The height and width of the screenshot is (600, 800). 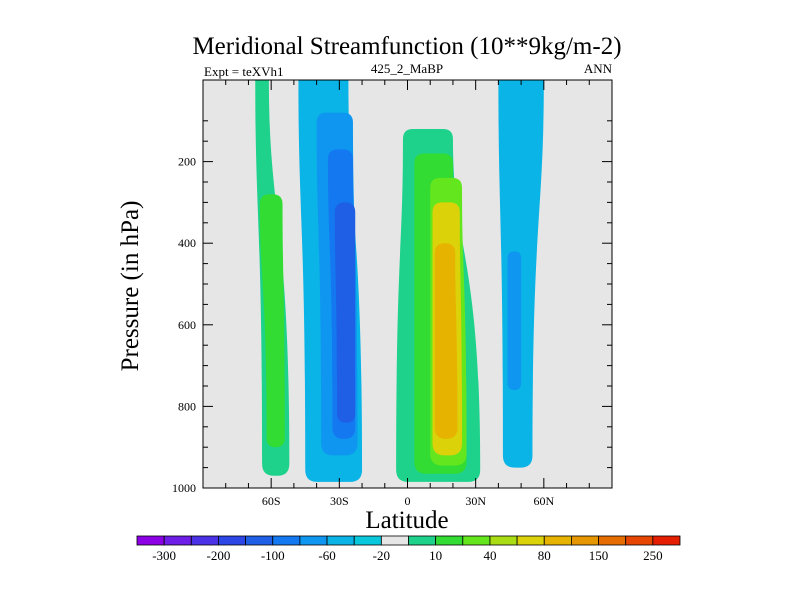 What do you see at coordinates (381, 555) in the screenshot?
I see `colorbar-label: -20` at bounding box center [381, 555].